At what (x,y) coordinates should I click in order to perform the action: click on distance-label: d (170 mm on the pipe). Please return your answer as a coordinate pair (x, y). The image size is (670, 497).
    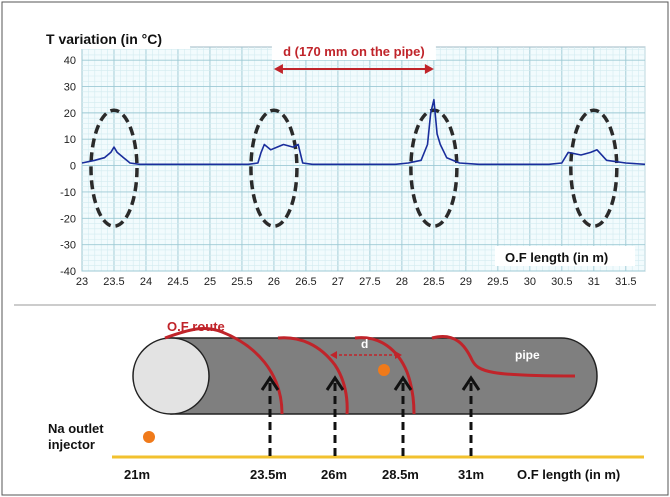
    Looking at the image, I should click on (354, 51).